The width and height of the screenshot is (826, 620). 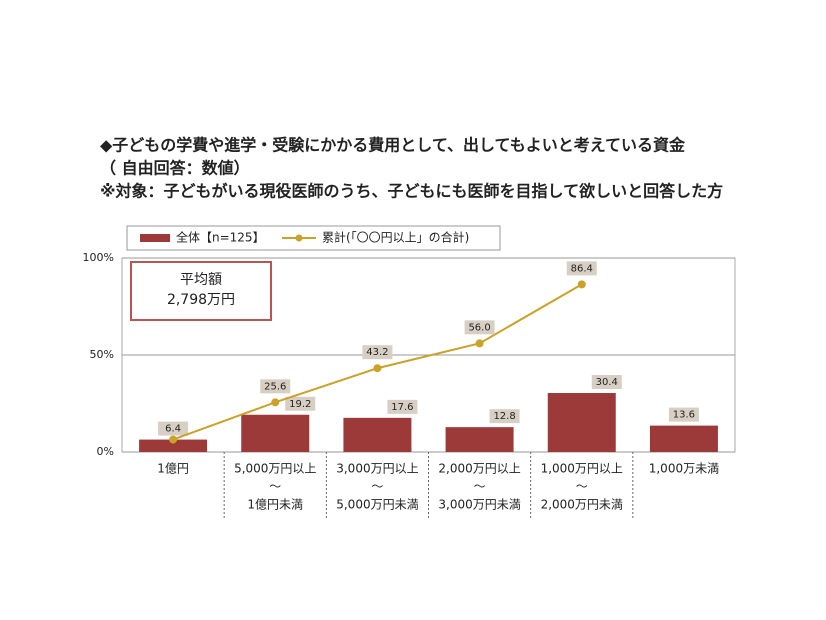 I want to click on x-tick-label: 5,000万円以上, so click(x=275, y=469).